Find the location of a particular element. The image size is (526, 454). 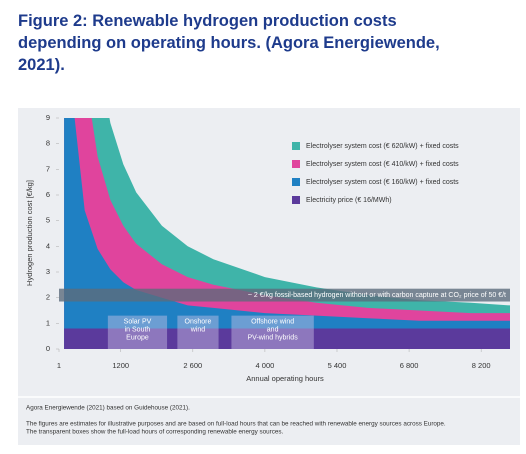

box-label: Onshore is located at coordinates (198, 321).